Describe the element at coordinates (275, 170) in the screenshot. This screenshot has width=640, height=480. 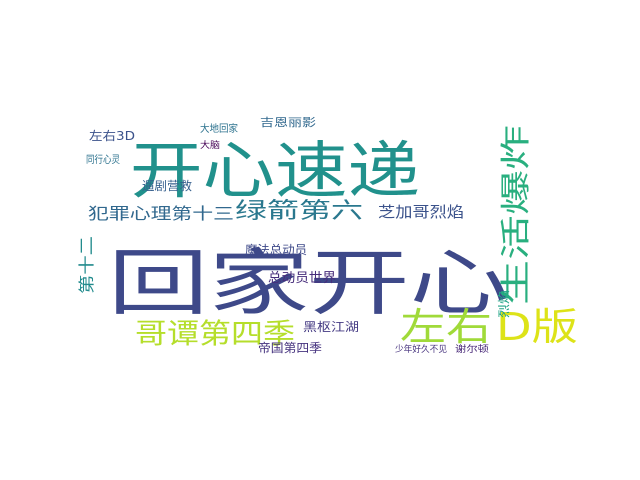
I see `cloud-word: 开心速递` at that location.